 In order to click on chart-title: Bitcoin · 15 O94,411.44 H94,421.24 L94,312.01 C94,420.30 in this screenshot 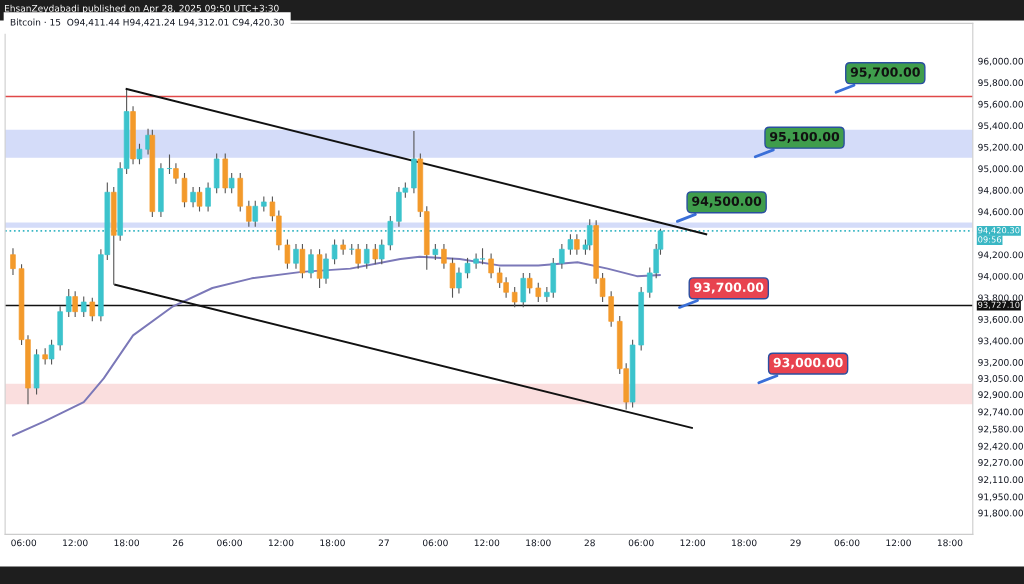, I will do `click(147, 22)`.